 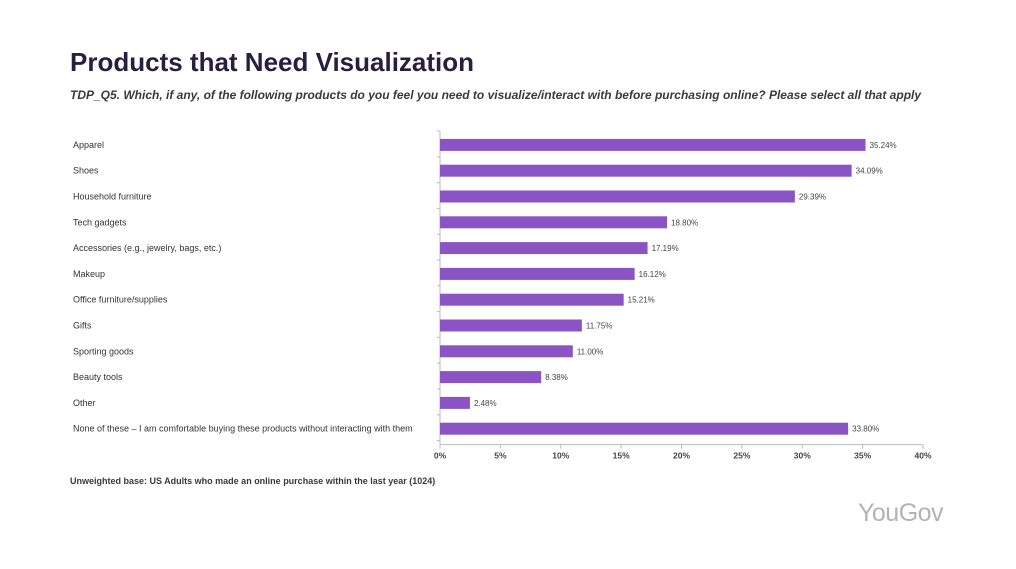 I want to click on category-label: Shoes, so click(x=86, y=171).